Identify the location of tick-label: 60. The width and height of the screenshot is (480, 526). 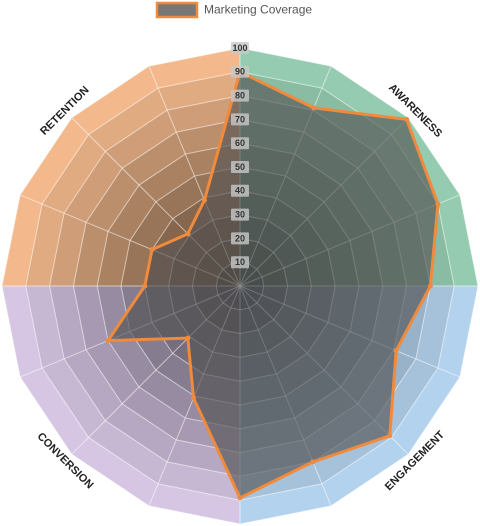
(240, 143).